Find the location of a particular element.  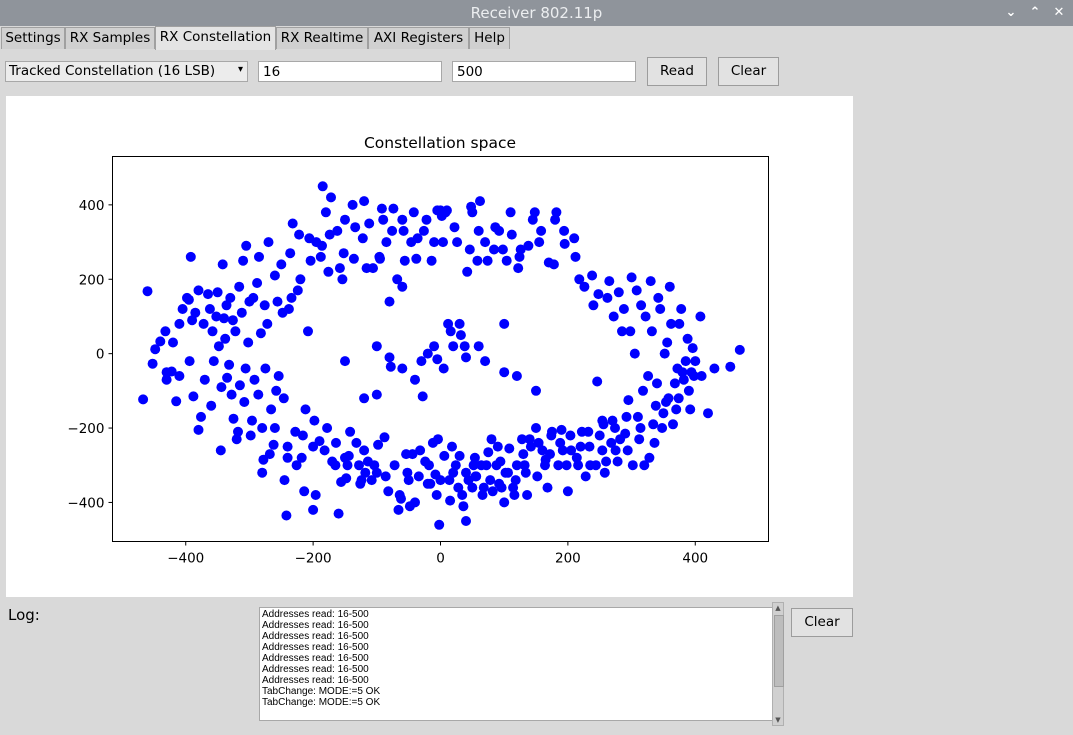

log-line: TabChange: MODE:=5 OK is located at coordinates (321, 702).